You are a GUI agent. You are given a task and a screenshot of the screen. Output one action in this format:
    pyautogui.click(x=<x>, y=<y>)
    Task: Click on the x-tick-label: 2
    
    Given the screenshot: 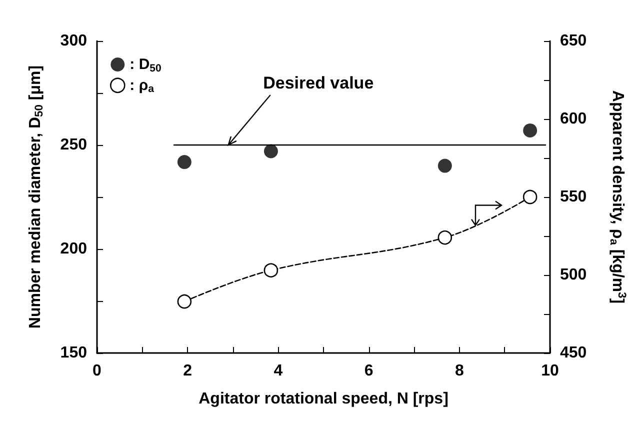 What is the action you would take?
    pyautogui.click(x=187, y=371)
    